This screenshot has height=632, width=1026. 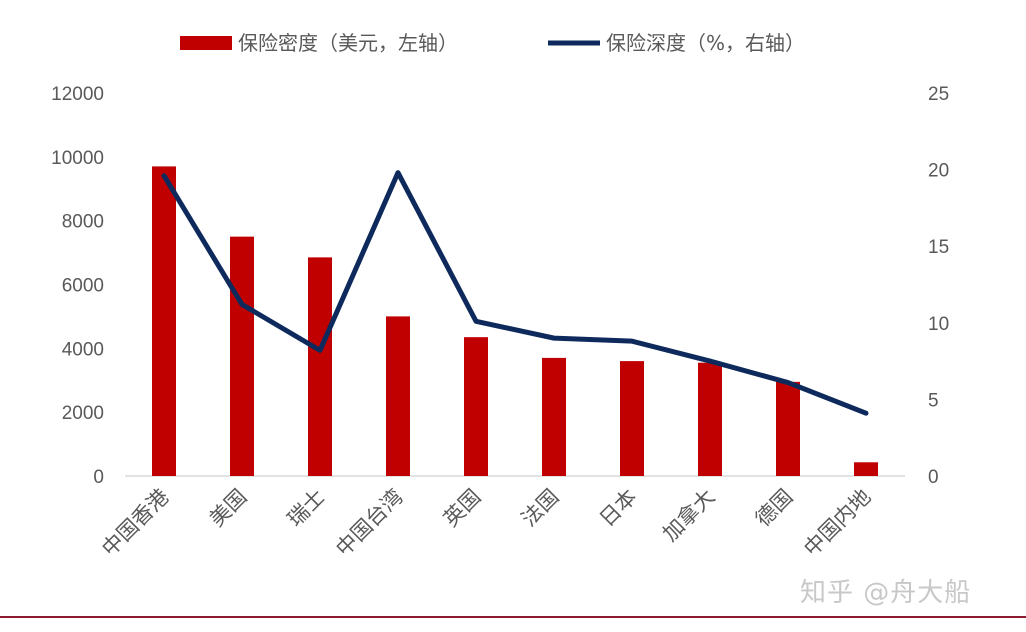 I want to click on x-axis-labels: 中国香港 美国 瑞士 中国台湾 英国 法国 日本 加拿大 德国 中国内地, so click(x=486, y=523).